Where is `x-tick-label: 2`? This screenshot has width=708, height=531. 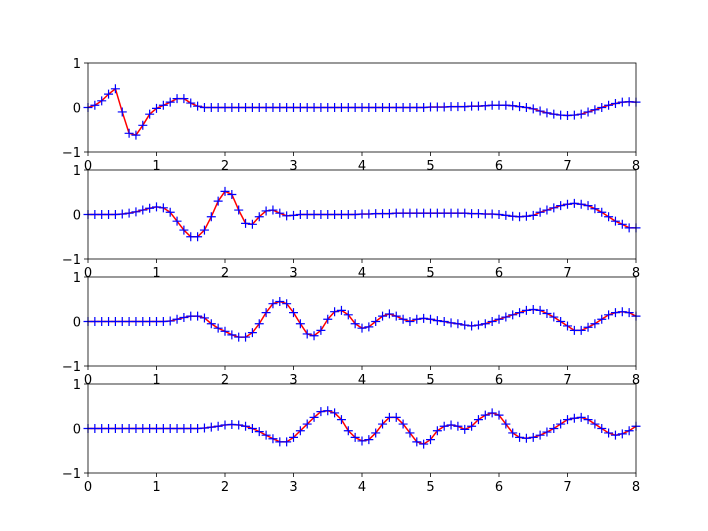 x-tick-label: 2 is located at coordinates (225, 273).